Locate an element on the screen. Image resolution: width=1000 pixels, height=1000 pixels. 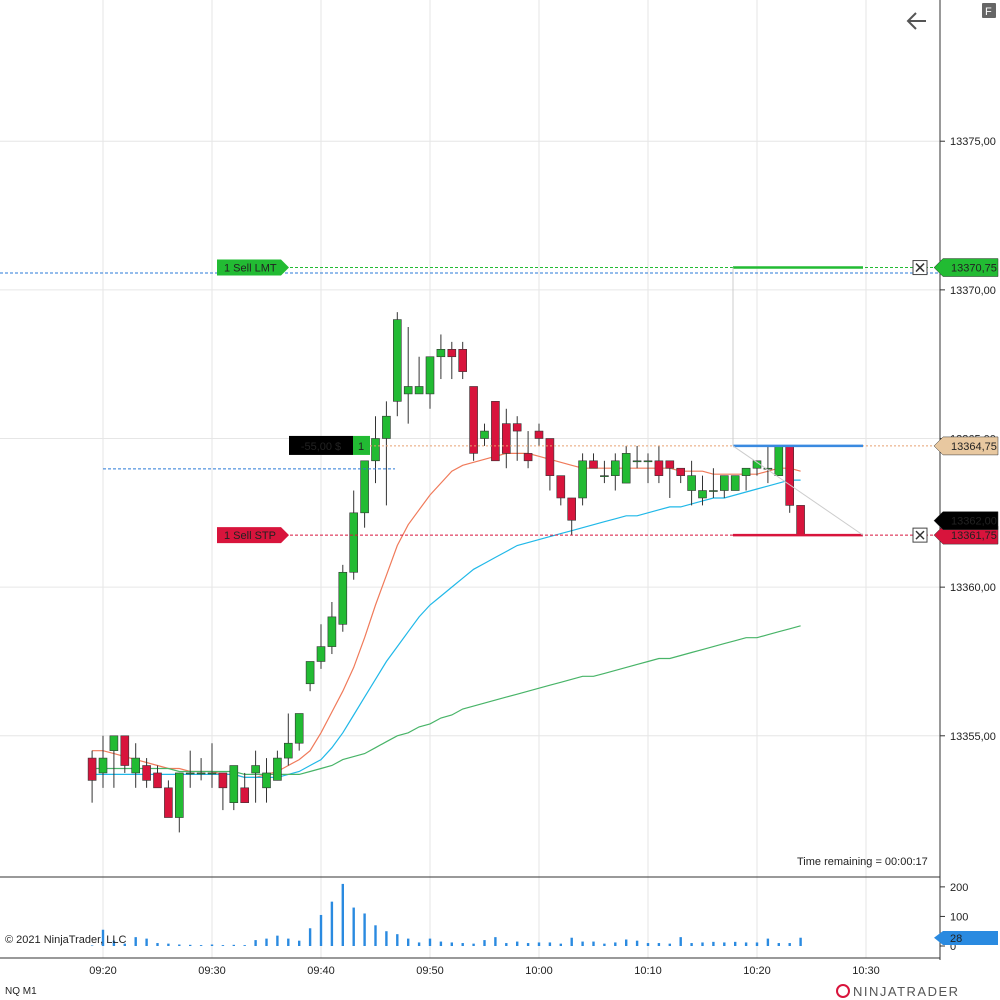
pnl-label: -55,00 $ is located at coordinates (321, 447).